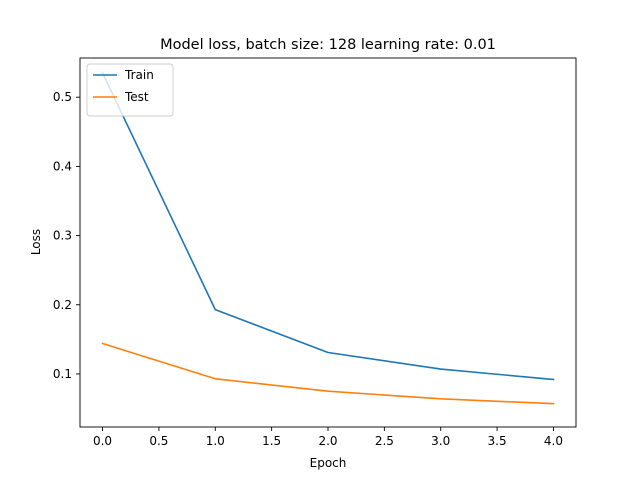 Image resolution: width=640 pixels, height=480 pixels. What do you see at coordinates (440, 441) in the screenshot?
I see `x-tick-label: 3.0` at bounding box center [440, 441].